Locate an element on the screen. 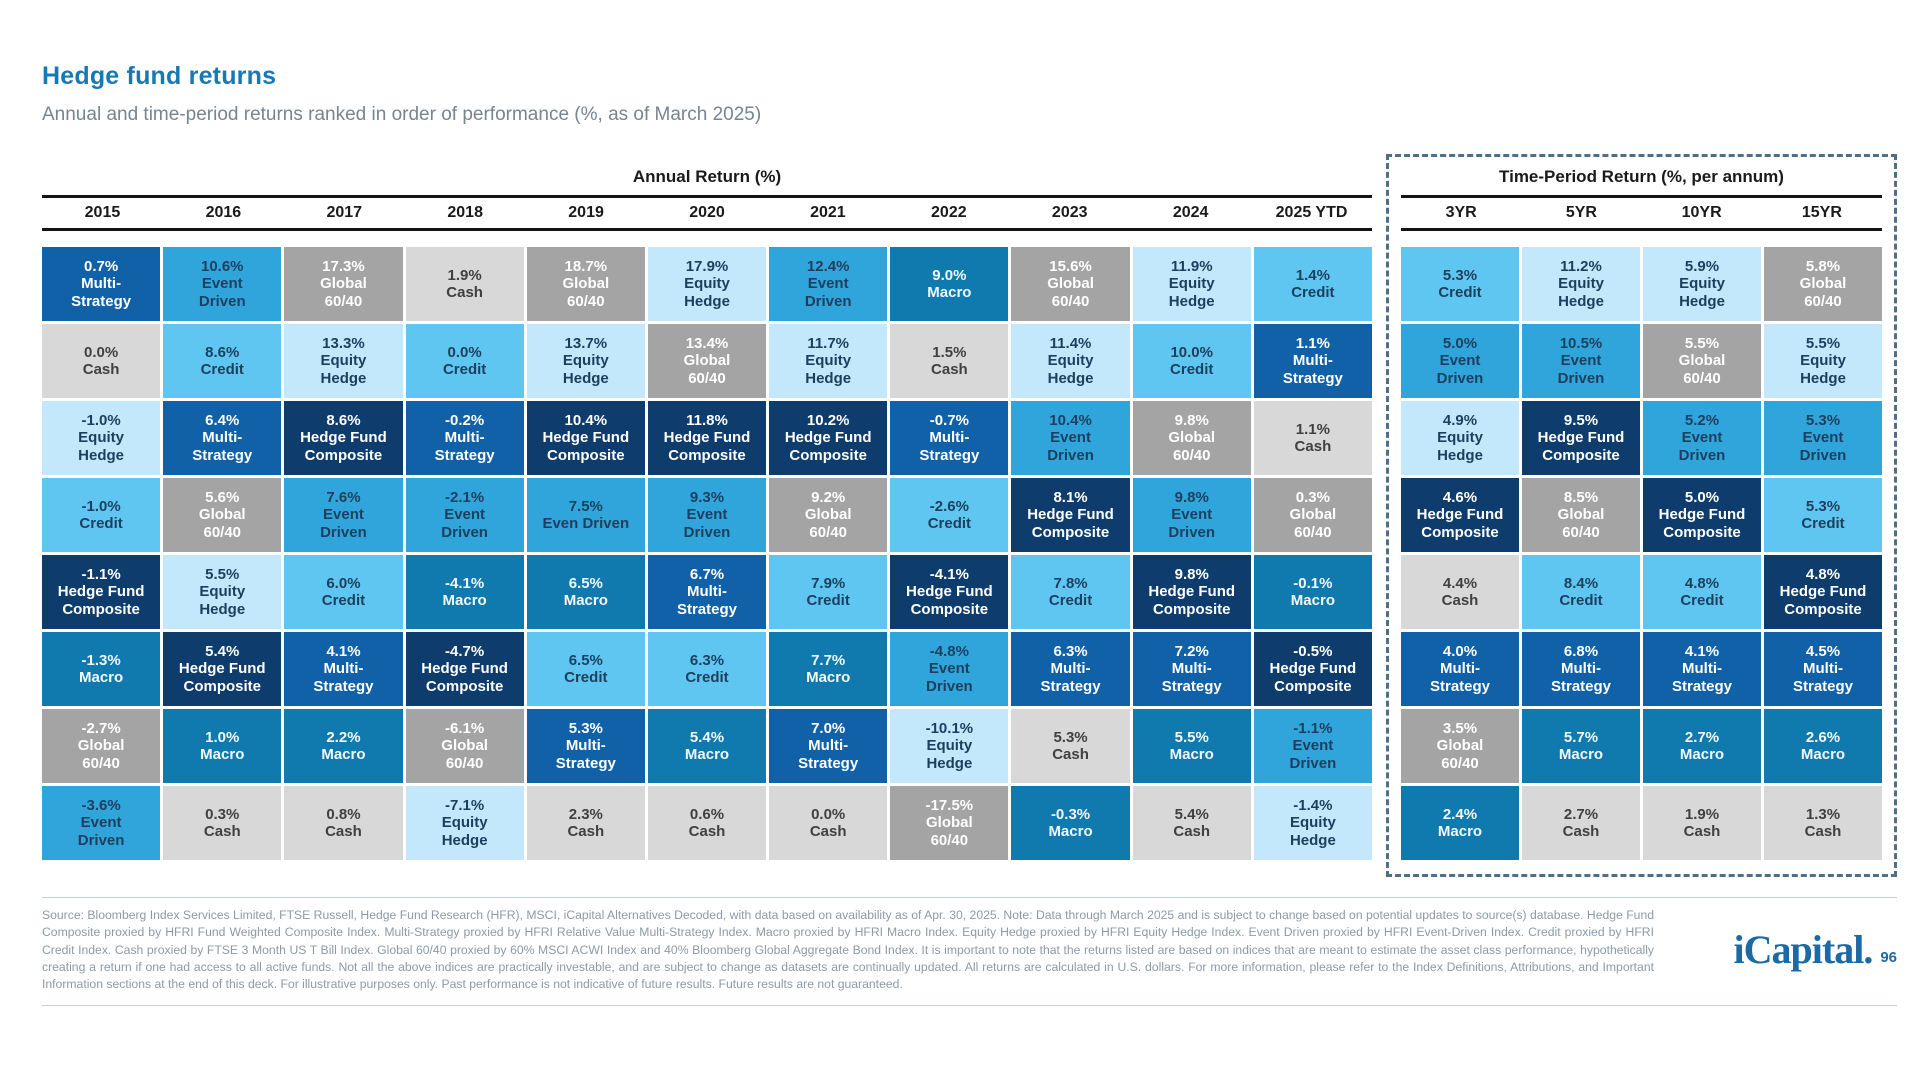 The height and width of the screenshot is (1080, 1920). return-value: 9.8% is located at coordinates (1191, 421).